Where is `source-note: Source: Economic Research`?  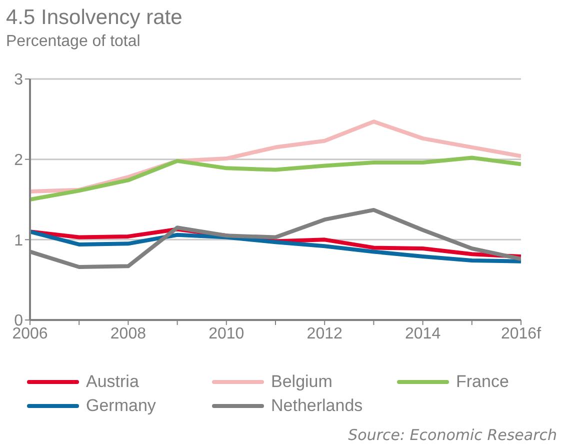
source-note: Source: Economic Research is located at coordinates (452, 435).